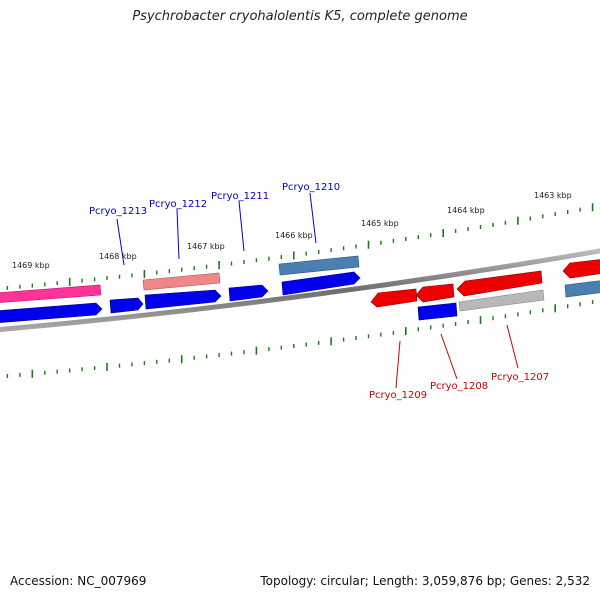 This screenshot has width=600, height=600. Describe the element at coordinates (294, 235) in the screenshot. I see `kbp-label-1466: 1466 kbp` at that location.